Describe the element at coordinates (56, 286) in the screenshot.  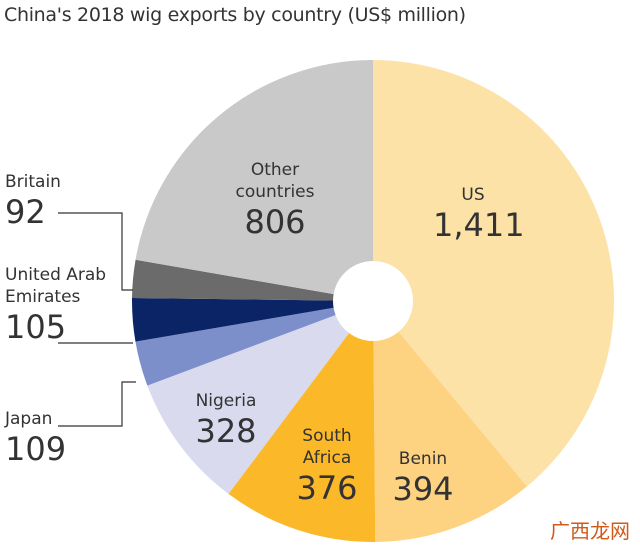
I see `category-label: United Arab Emirates` at that location.